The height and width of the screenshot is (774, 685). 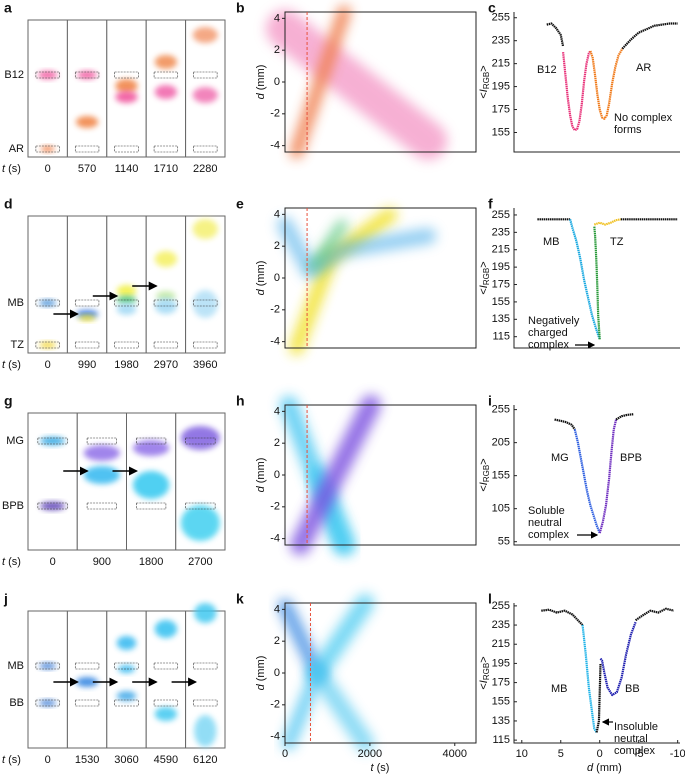 What do you see at coordinates (501, 625) in the screenshot?
I see `y-tick-label: 235` at bounding box center [501, 625].